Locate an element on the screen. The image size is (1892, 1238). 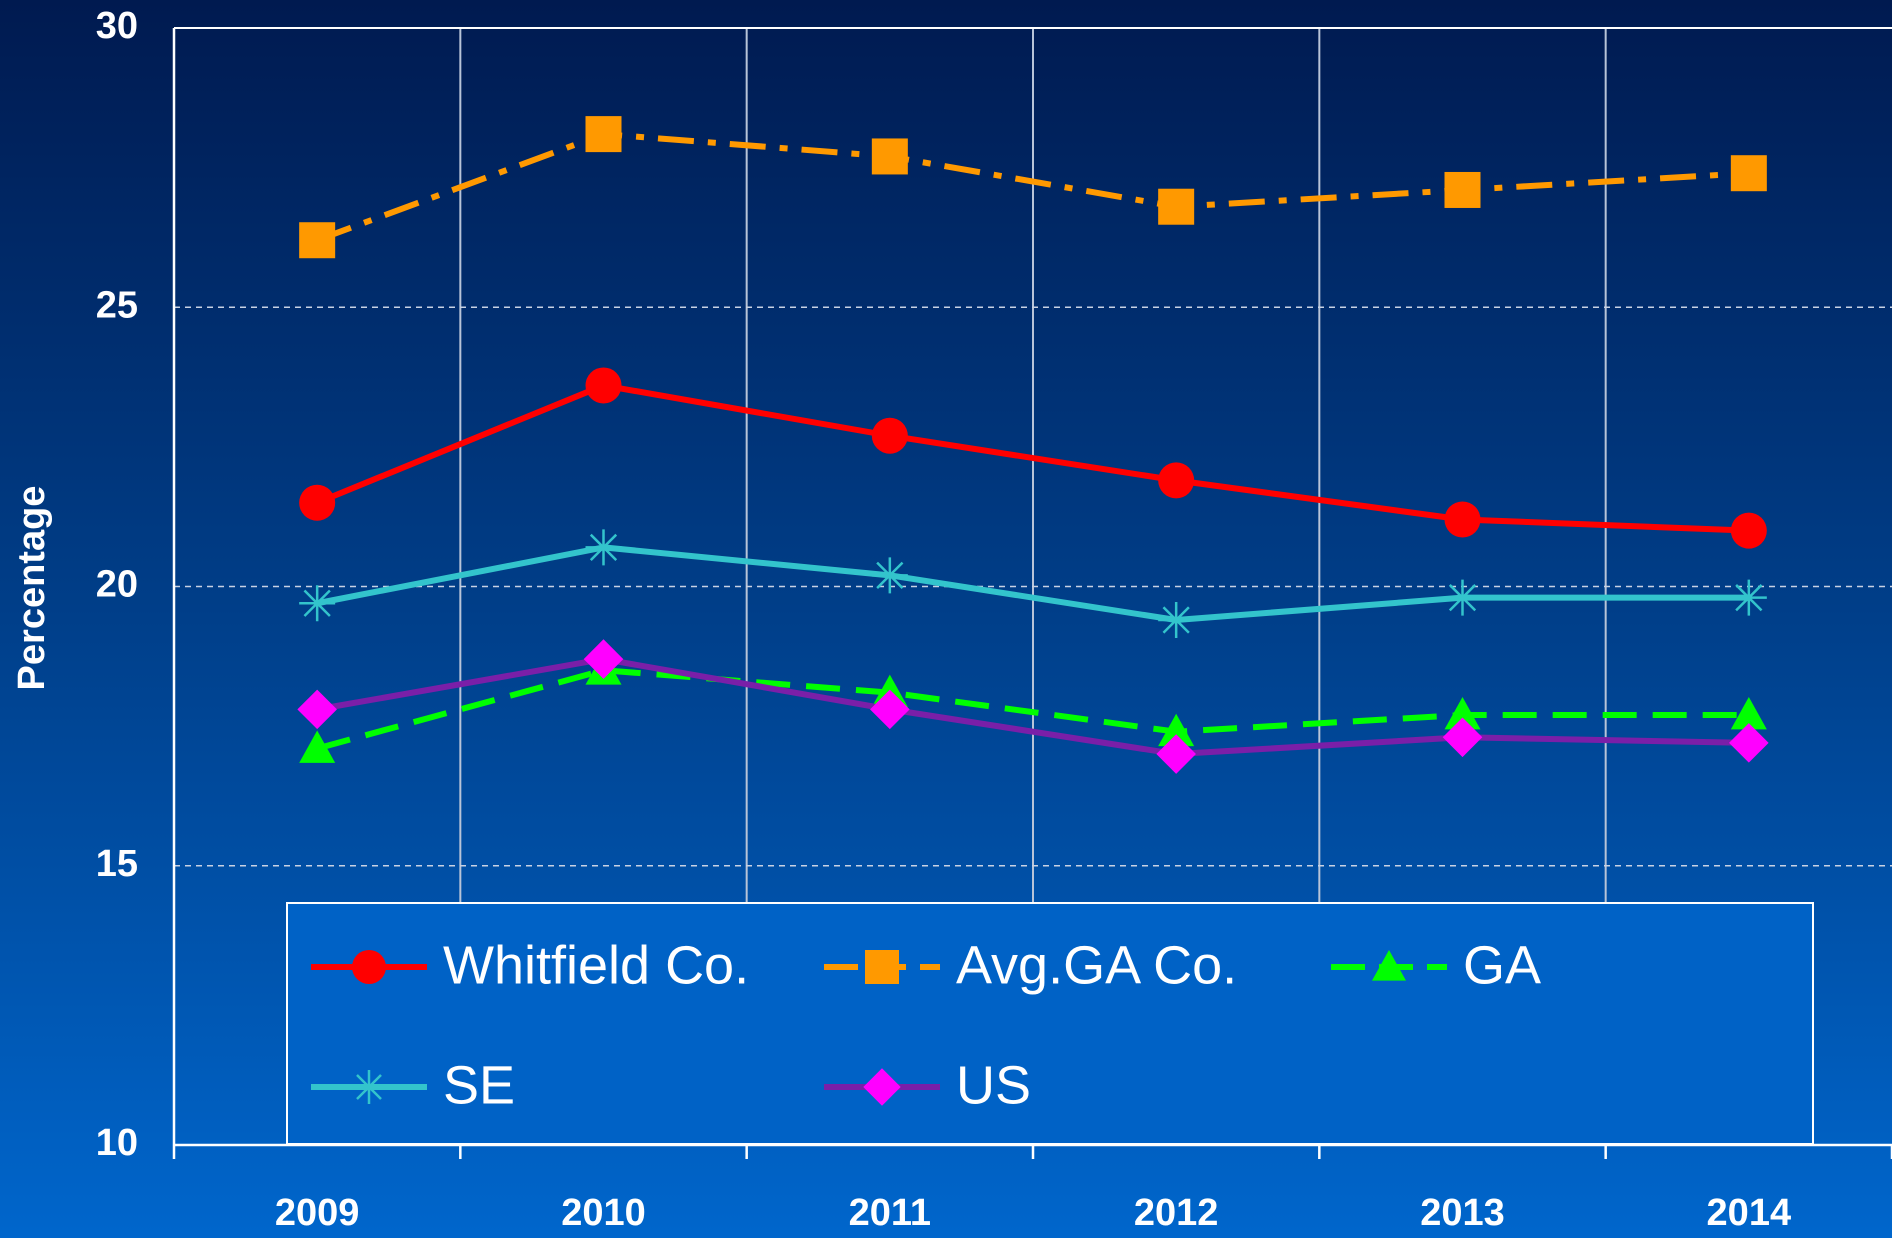
legend-label: GA is located at coordinates (1502, 965).